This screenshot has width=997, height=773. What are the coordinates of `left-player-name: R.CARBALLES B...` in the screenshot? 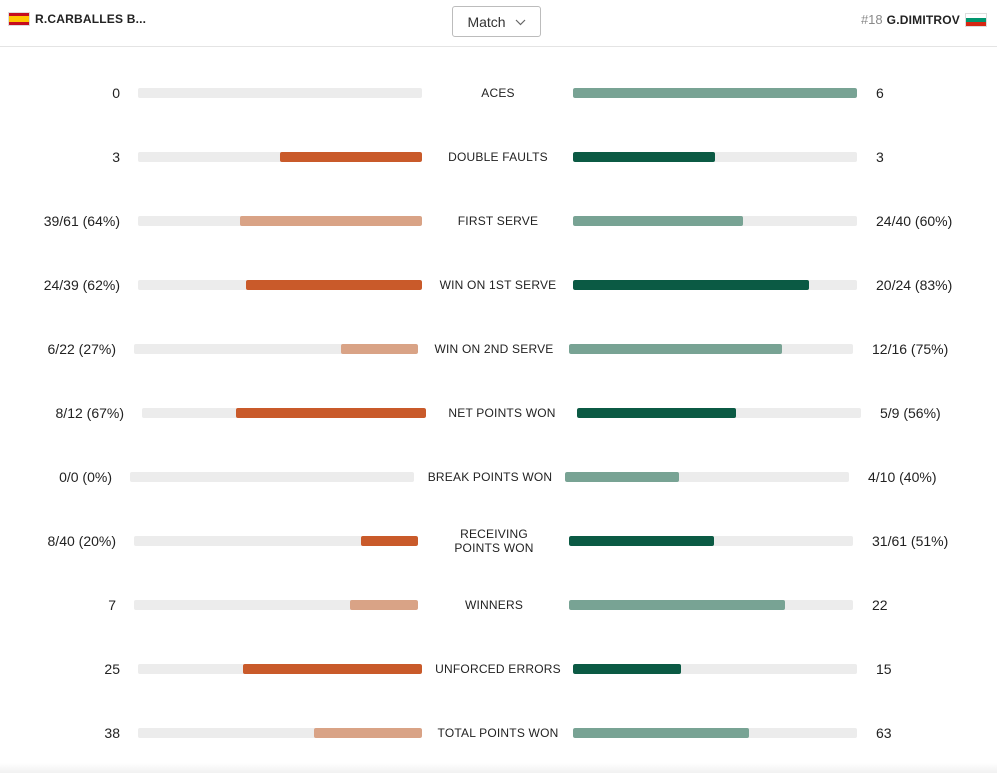 It's located at (91, 19).